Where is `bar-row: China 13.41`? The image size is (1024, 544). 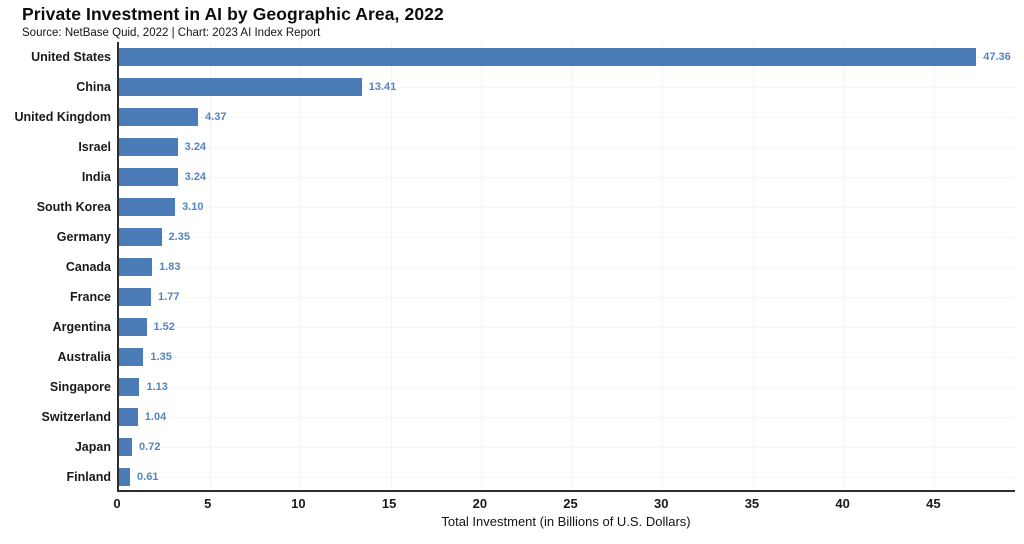 bar-row: China 13.41 is located at coordinates (545, 87).